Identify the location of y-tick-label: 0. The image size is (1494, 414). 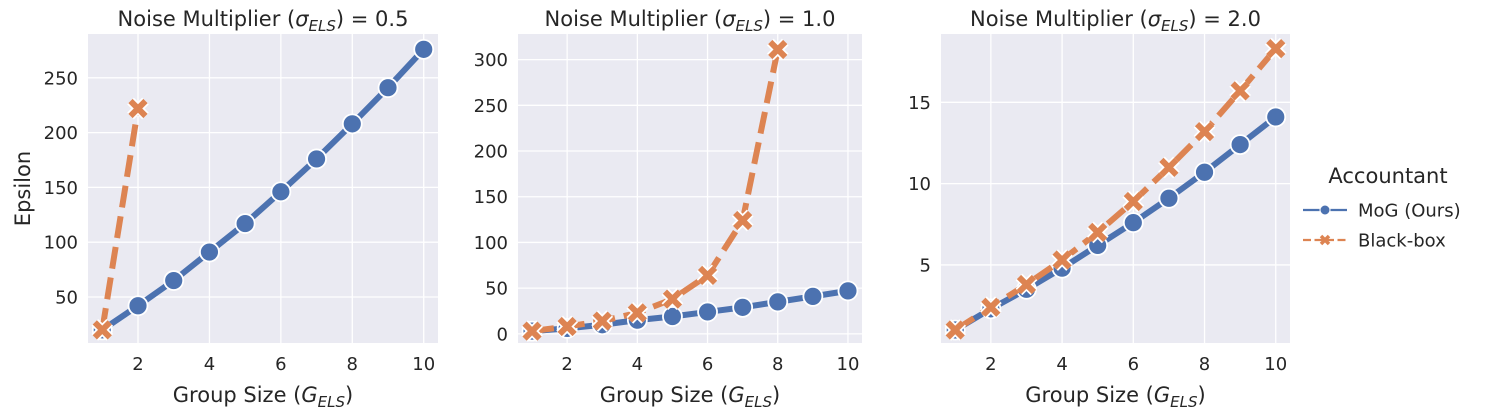
(502, 334).